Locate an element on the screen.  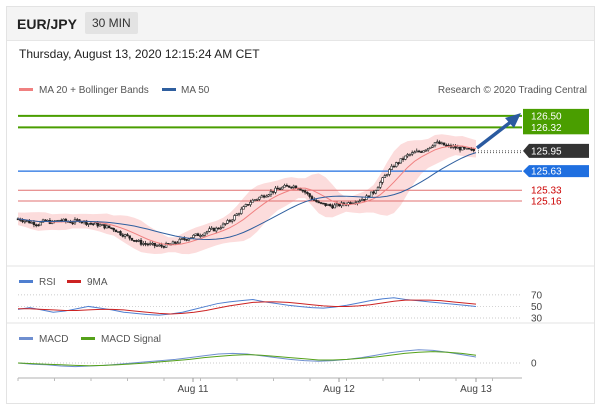
rsi-level-label-30: 30 is located at coordinates (537, 319).